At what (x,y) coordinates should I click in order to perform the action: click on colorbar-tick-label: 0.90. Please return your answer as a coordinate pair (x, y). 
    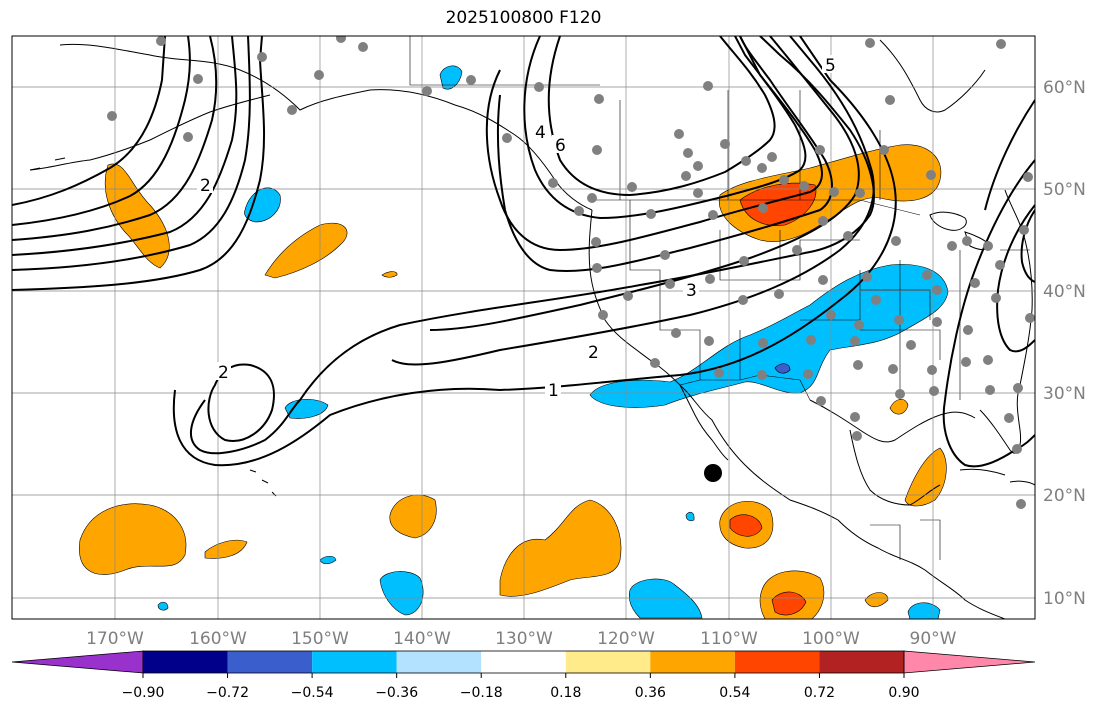
    Looking at the image, I should click on (903, 693).